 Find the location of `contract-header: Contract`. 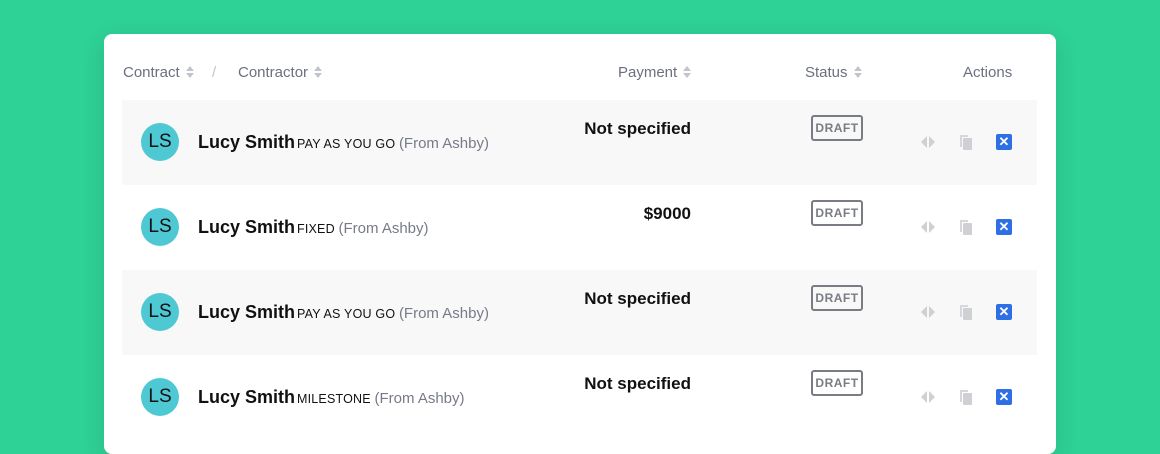

contract-header: Contract is located at coordinates (151, 72).